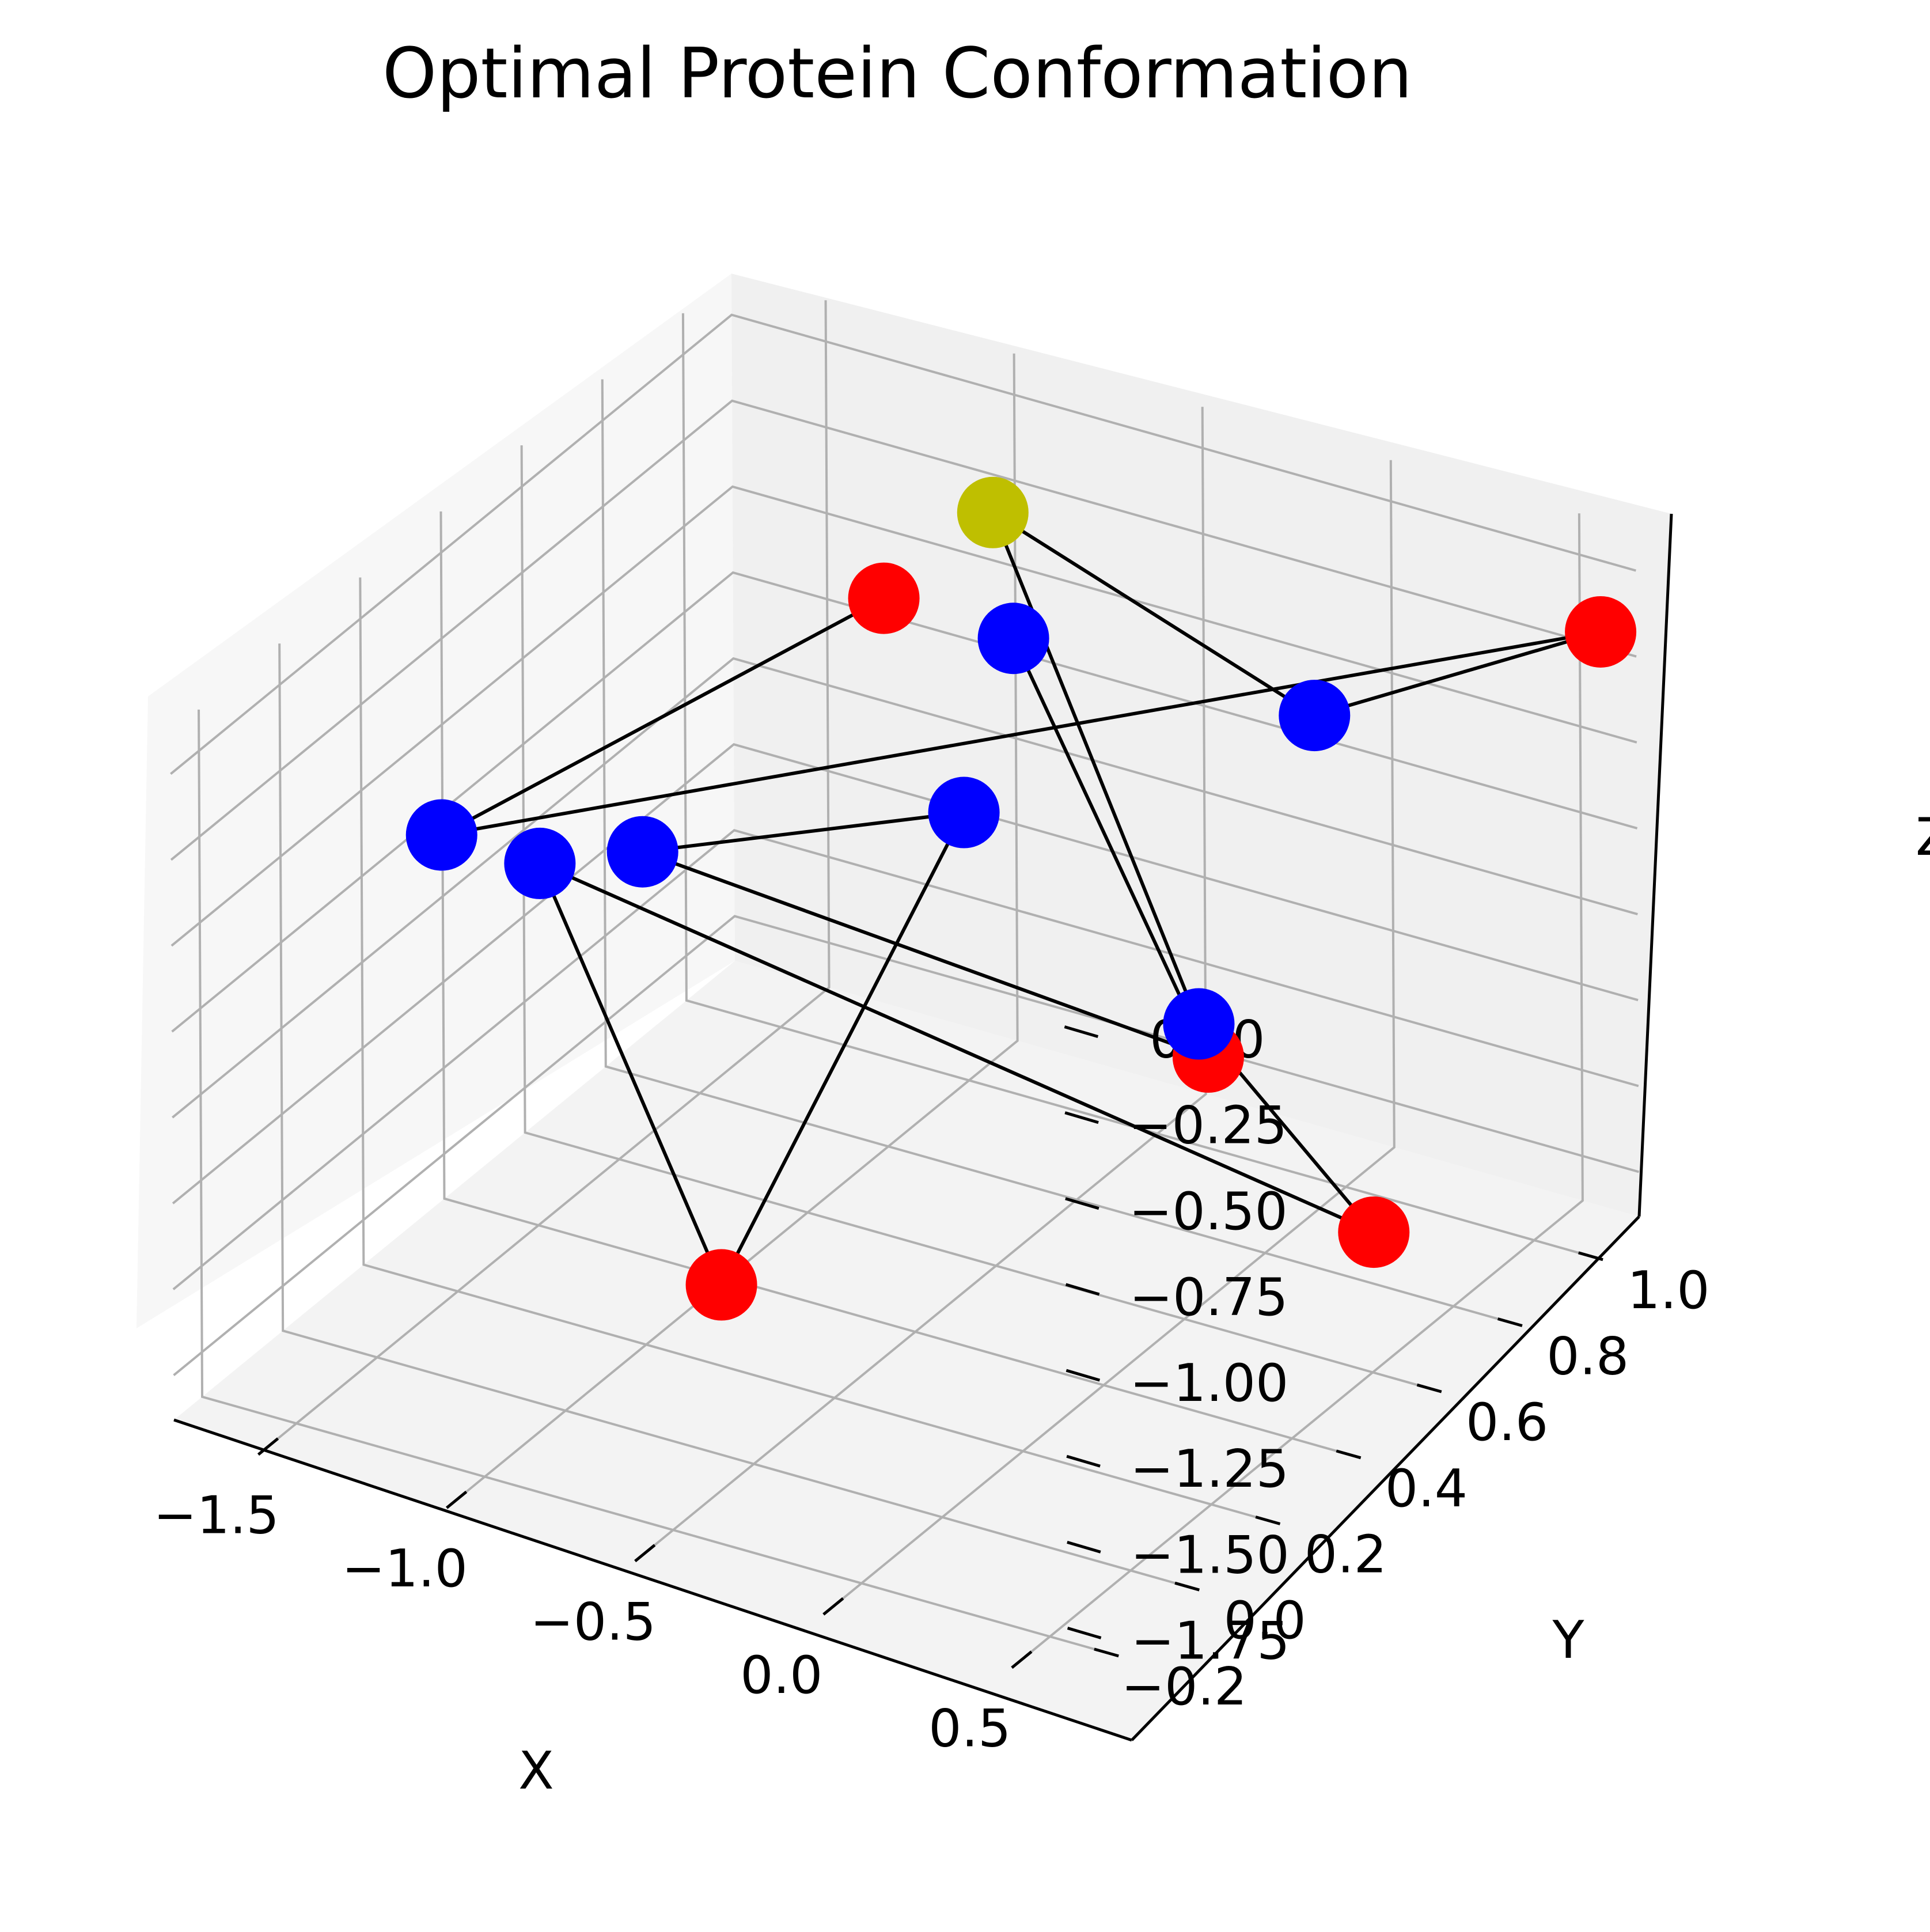 The height and width of the screenshot is (1932, 1930). I want to click on x-tick-label: −0.5, so click(593, 1622).